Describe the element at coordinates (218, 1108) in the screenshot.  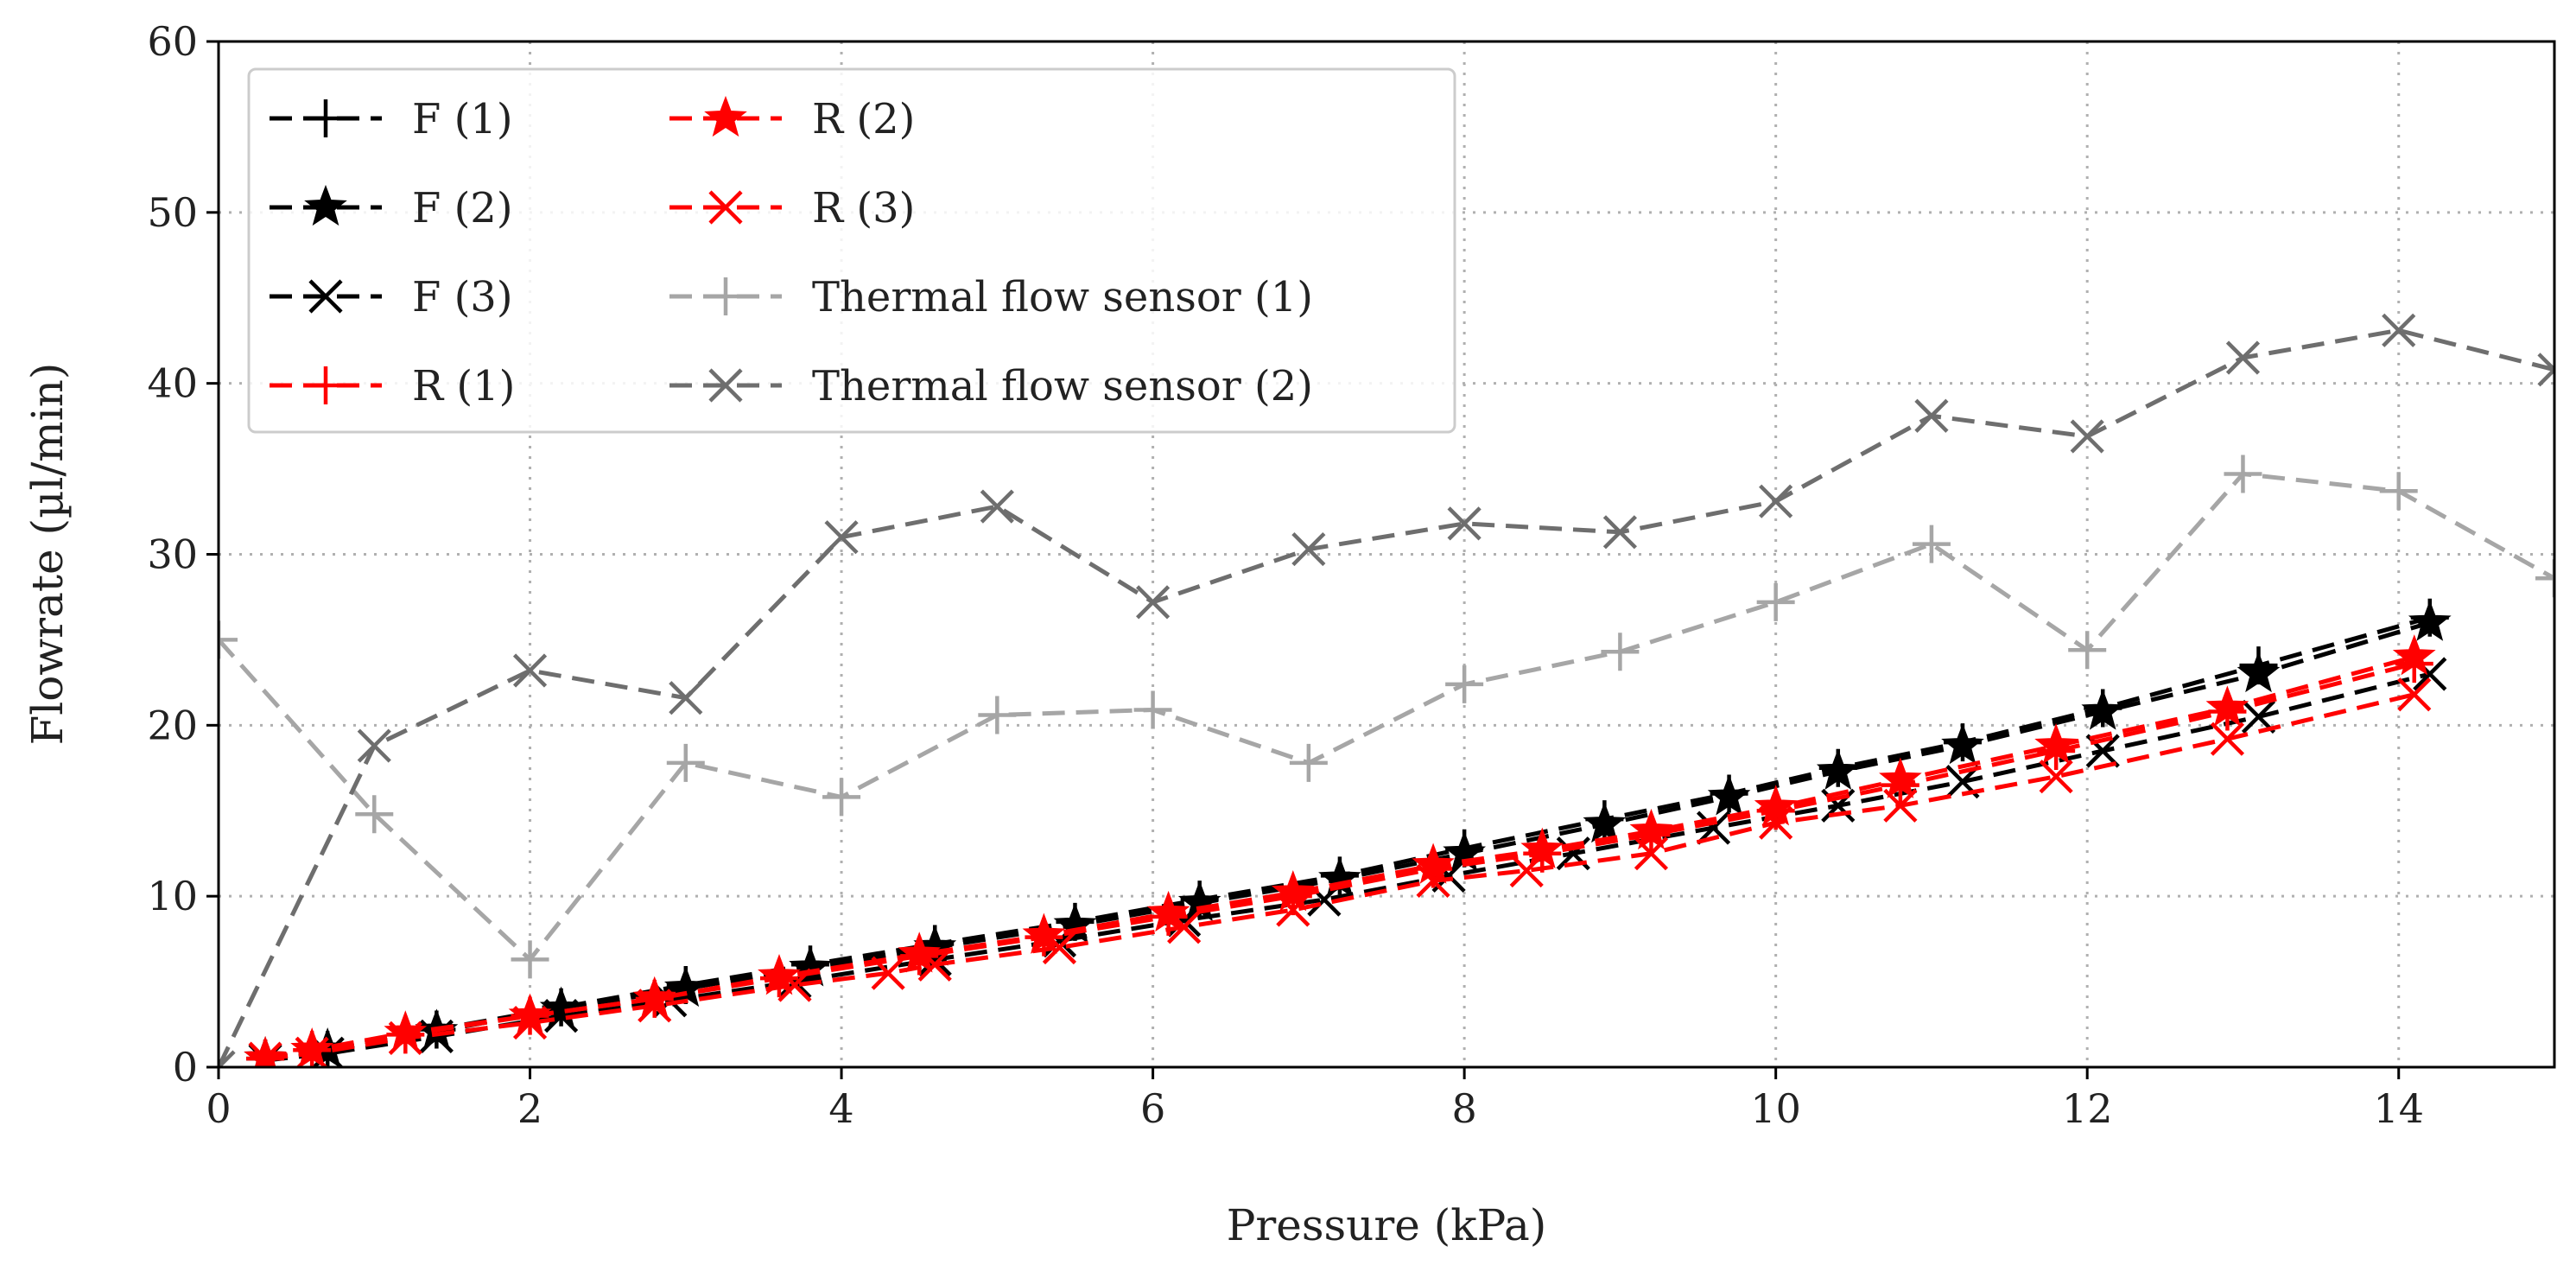
I see `x-tick-label: 0` at that location.